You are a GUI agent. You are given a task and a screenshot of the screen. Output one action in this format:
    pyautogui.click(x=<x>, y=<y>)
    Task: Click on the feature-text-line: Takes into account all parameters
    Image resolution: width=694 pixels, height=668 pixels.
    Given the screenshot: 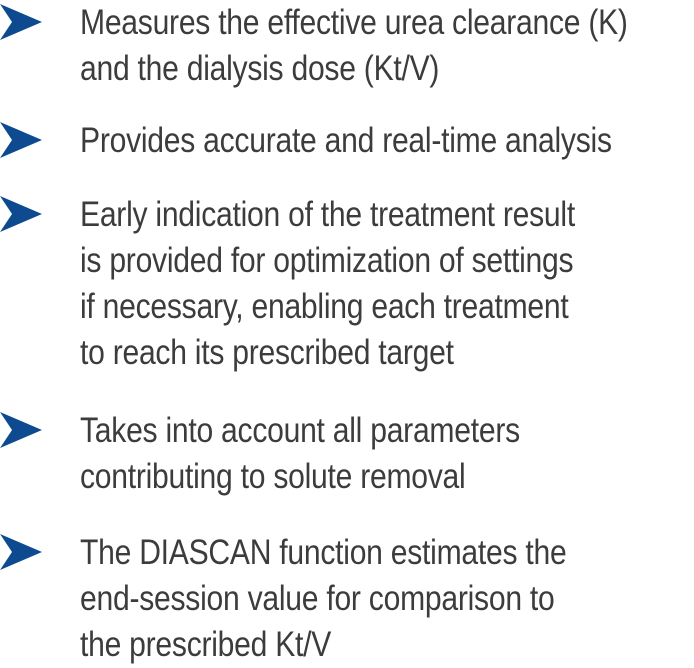 What is the action you would take?
    pyautogui.click(x=300, y=430)
    